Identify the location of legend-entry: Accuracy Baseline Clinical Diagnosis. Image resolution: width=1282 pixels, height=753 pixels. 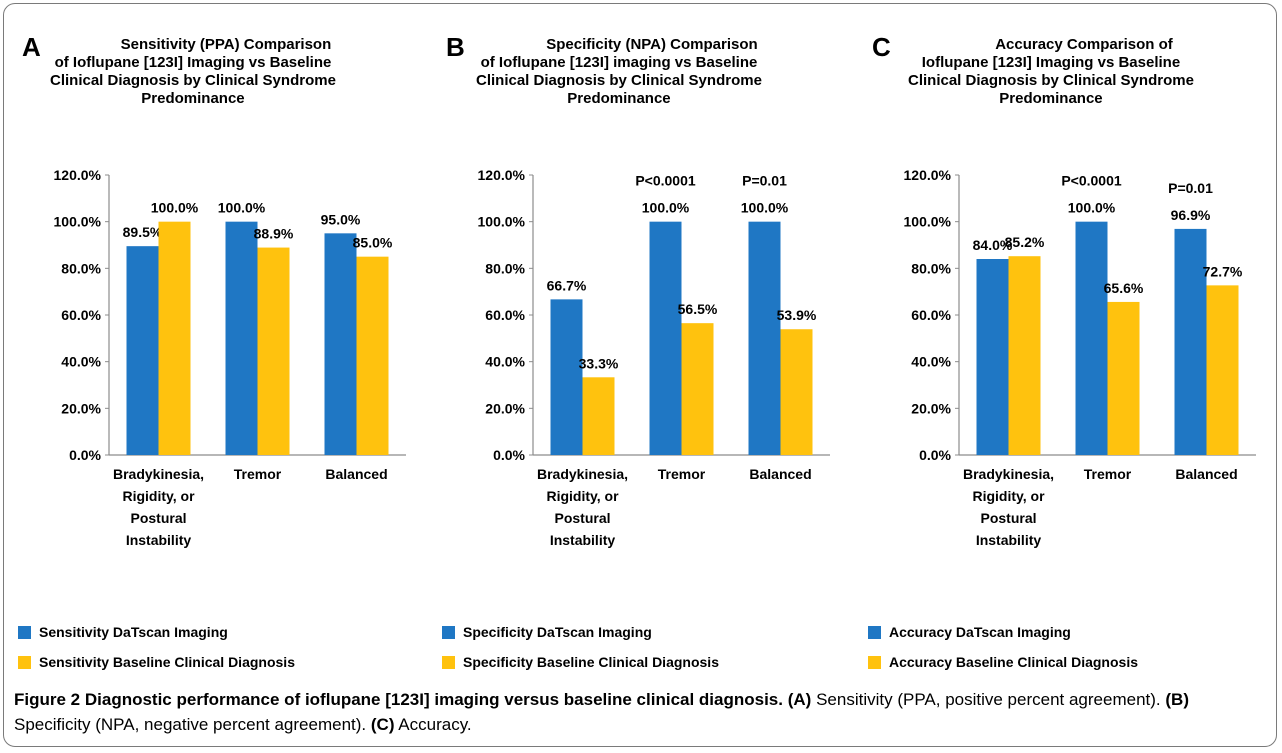
(1003, 662).